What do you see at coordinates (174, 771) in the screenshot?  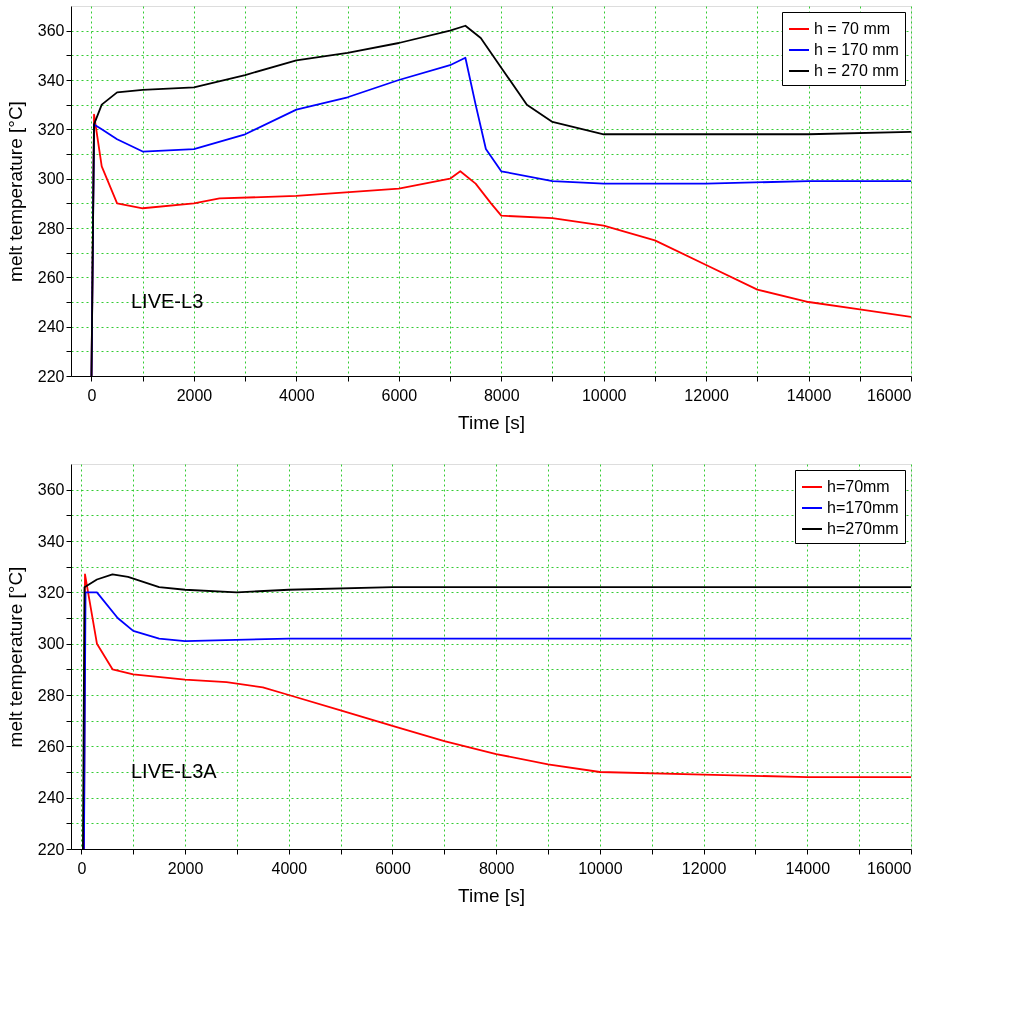 I see `annotation: LIVE-L3A` at bounding box center [174, 771].